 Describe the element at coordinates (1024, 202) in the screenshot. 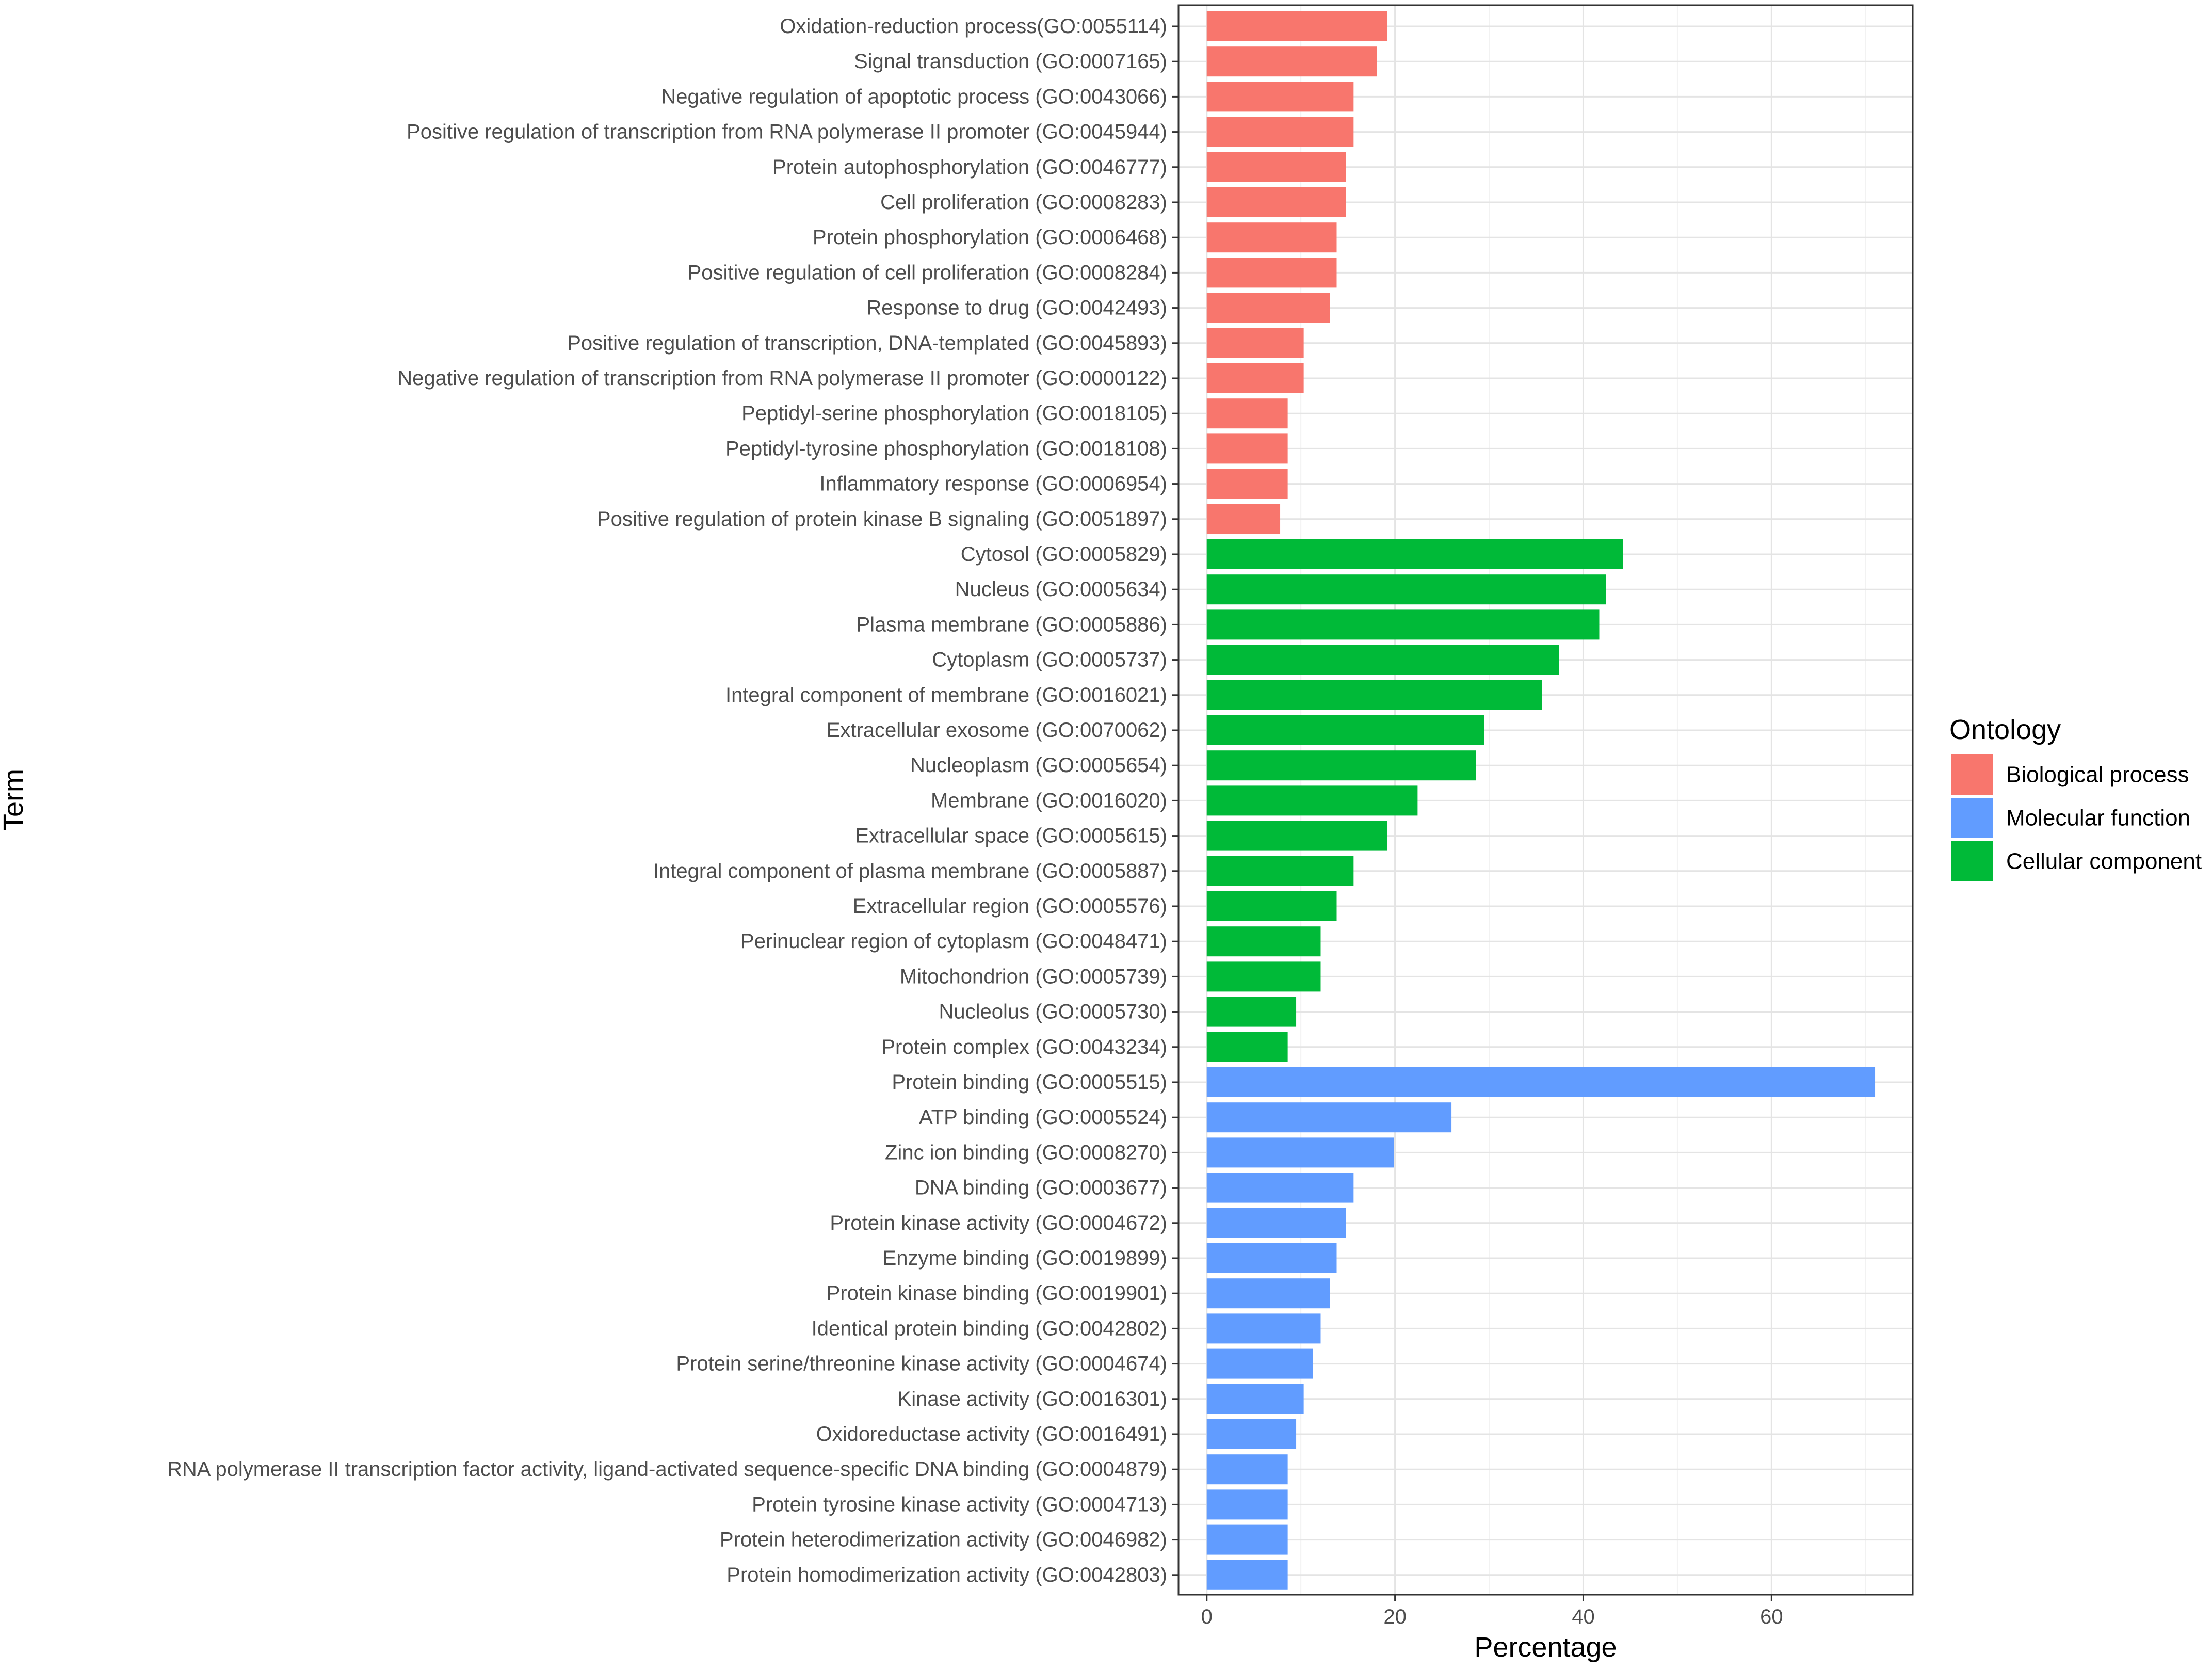

I see `y-tick-label: Cell proliferation (GO:0008283)` at that location.